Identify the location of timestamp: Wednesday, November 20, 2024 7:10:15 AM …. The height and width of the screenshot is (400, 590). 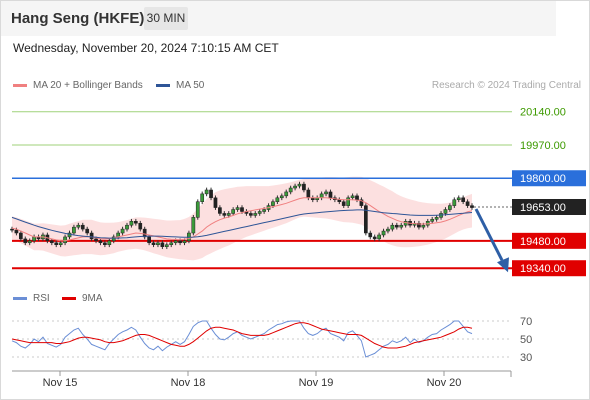
(146, 48).